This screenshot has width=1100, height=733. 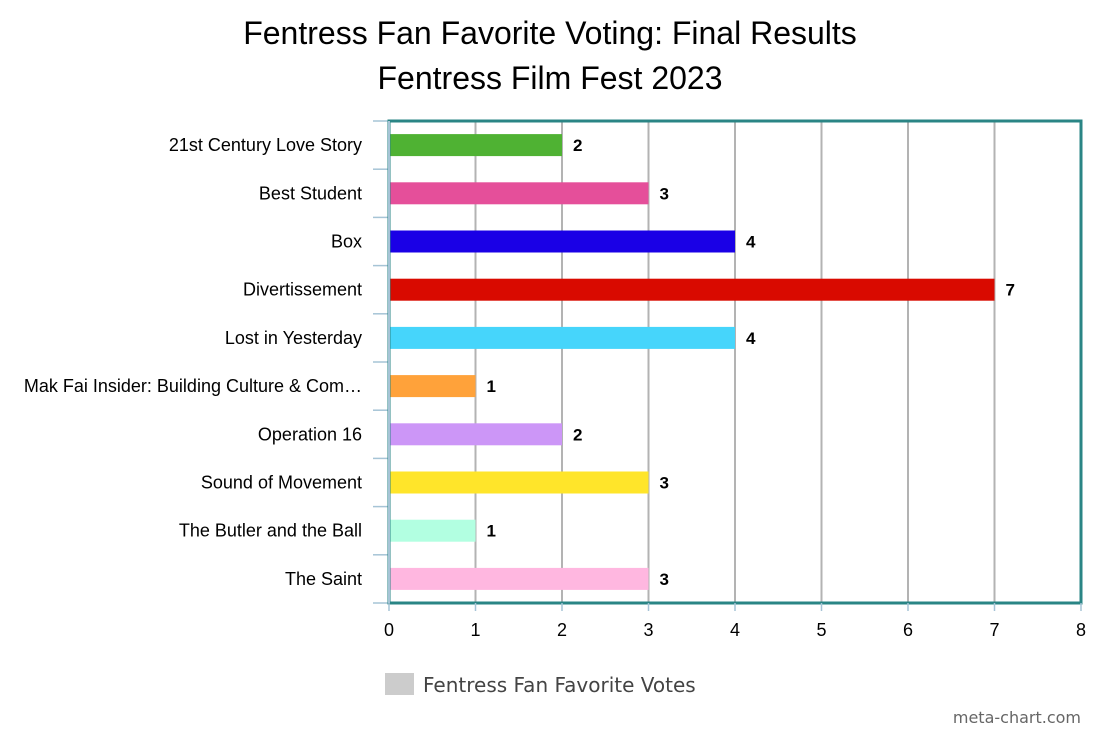 What do you see at coordinates (293, 338) in the screenshot?
I see `category-label: Lost in Yesterday` at bounding box center [293, 338].